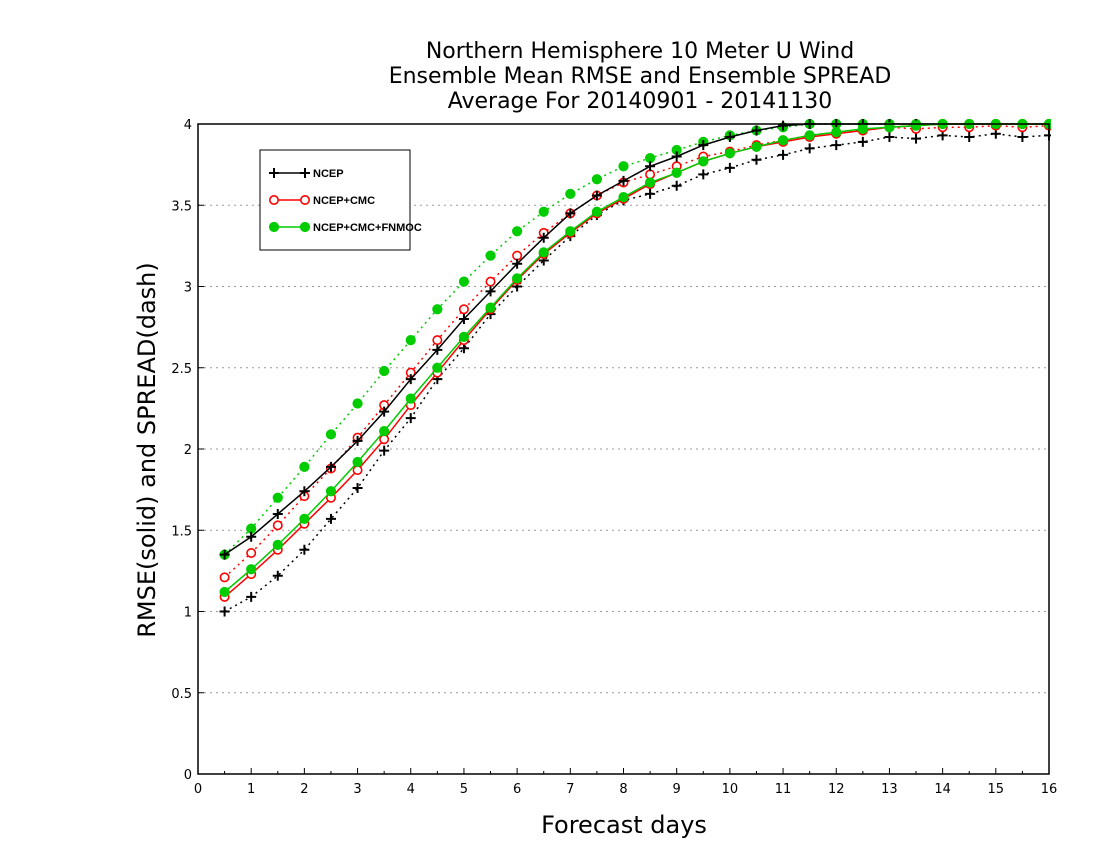 The image size is (1100, 850). What do you see at coordinates (188, 125) in the screenshot?
I see `y-tick-label: 4` at bounding box center [188, 125].